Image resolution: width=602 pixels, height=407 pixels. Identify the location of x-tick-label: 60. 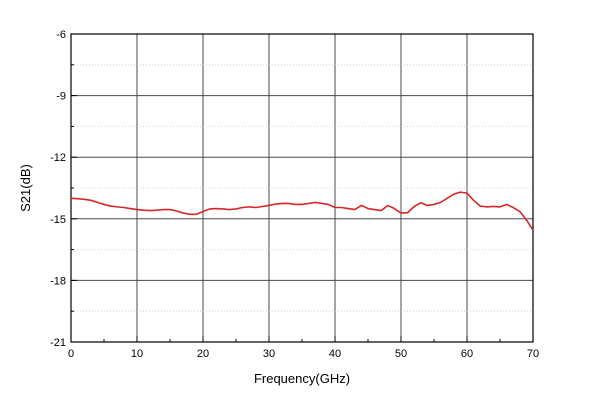
(467, 354).